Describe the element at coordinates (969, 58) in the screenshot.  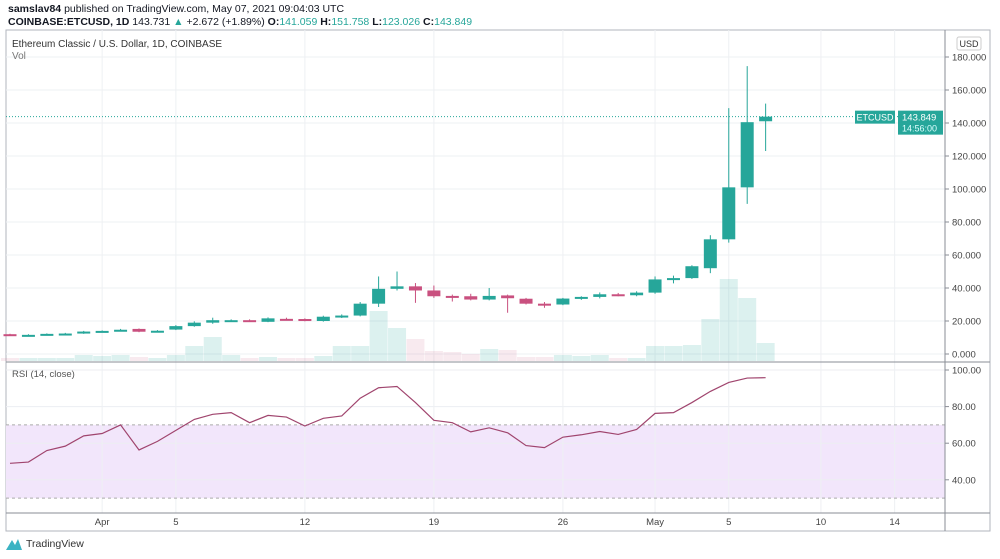
I see `price-tick-label: 180.000` at that location.